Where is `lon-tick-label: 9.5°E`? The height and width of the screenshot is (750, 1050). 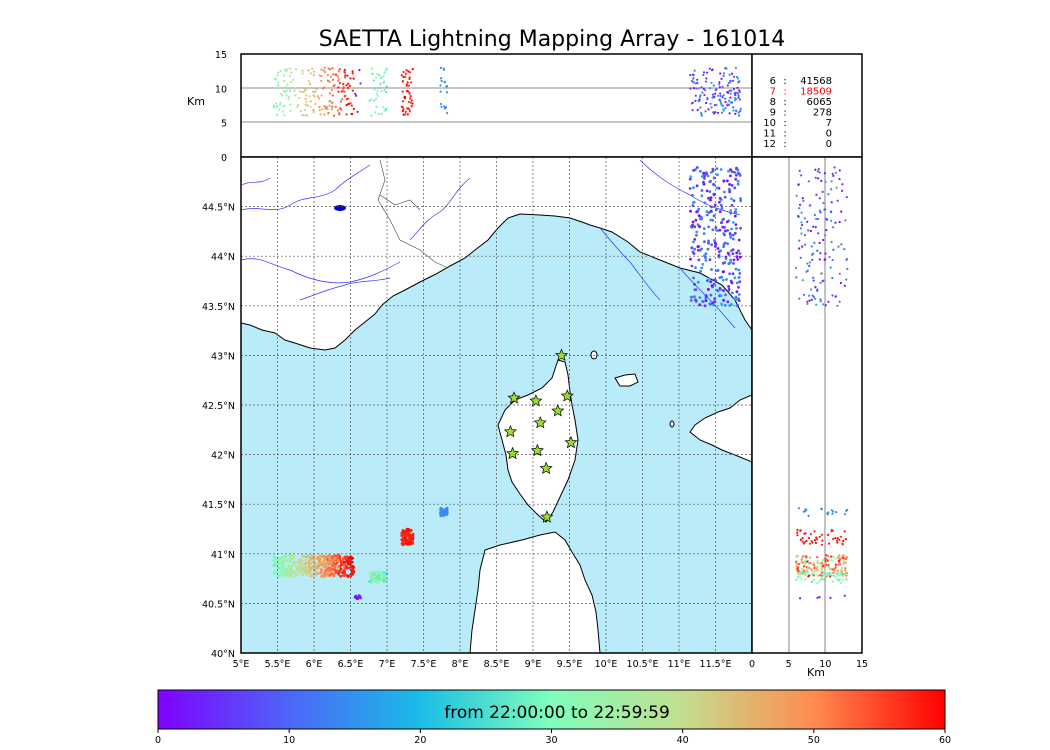
lon-tick-label: 9.5°E is located at coordinates (570, 664).